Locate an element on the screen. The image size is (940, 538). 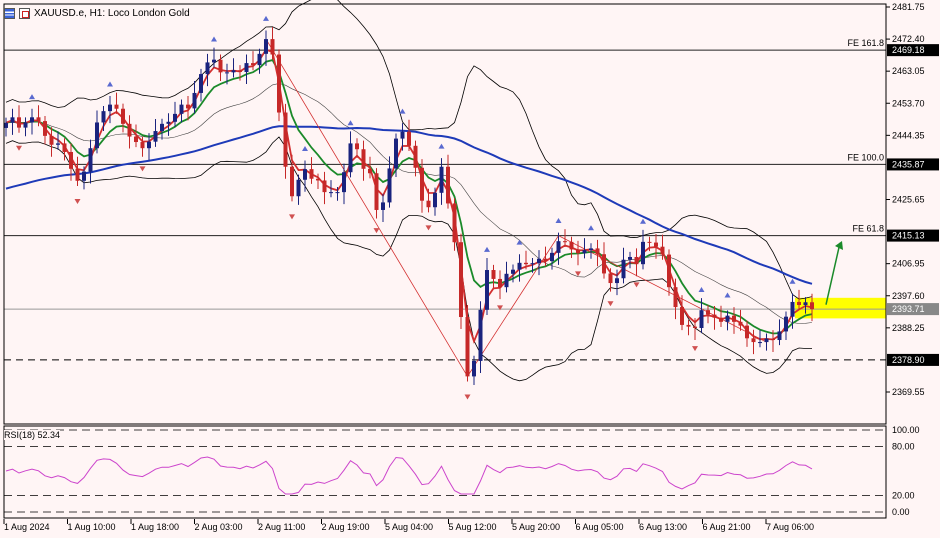
price-tag-label: 2415.13 is located at coordinates (908, 236).